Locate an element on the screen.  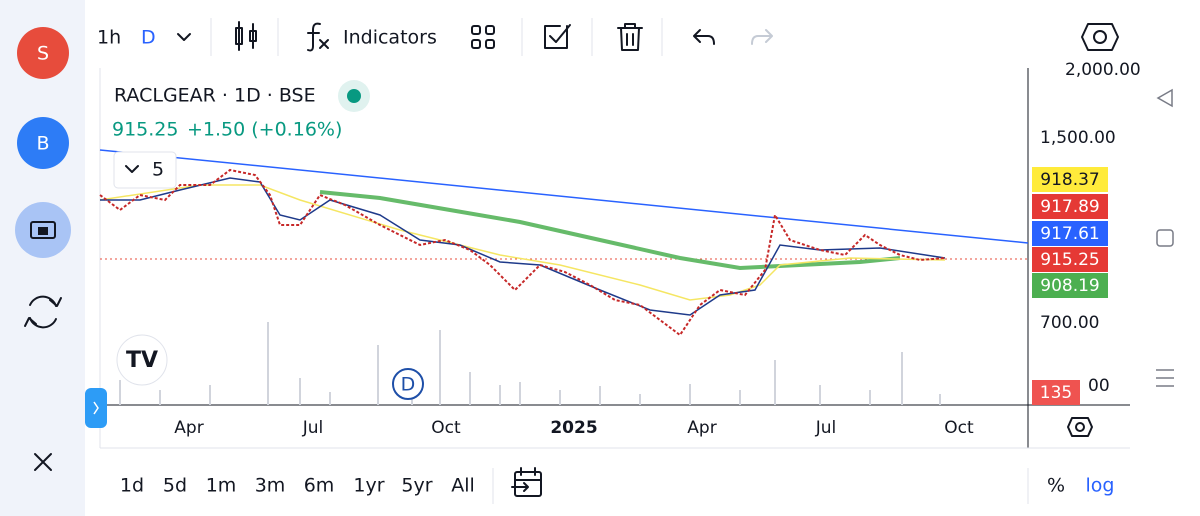
check-icon is located at coordinates (557, 36).